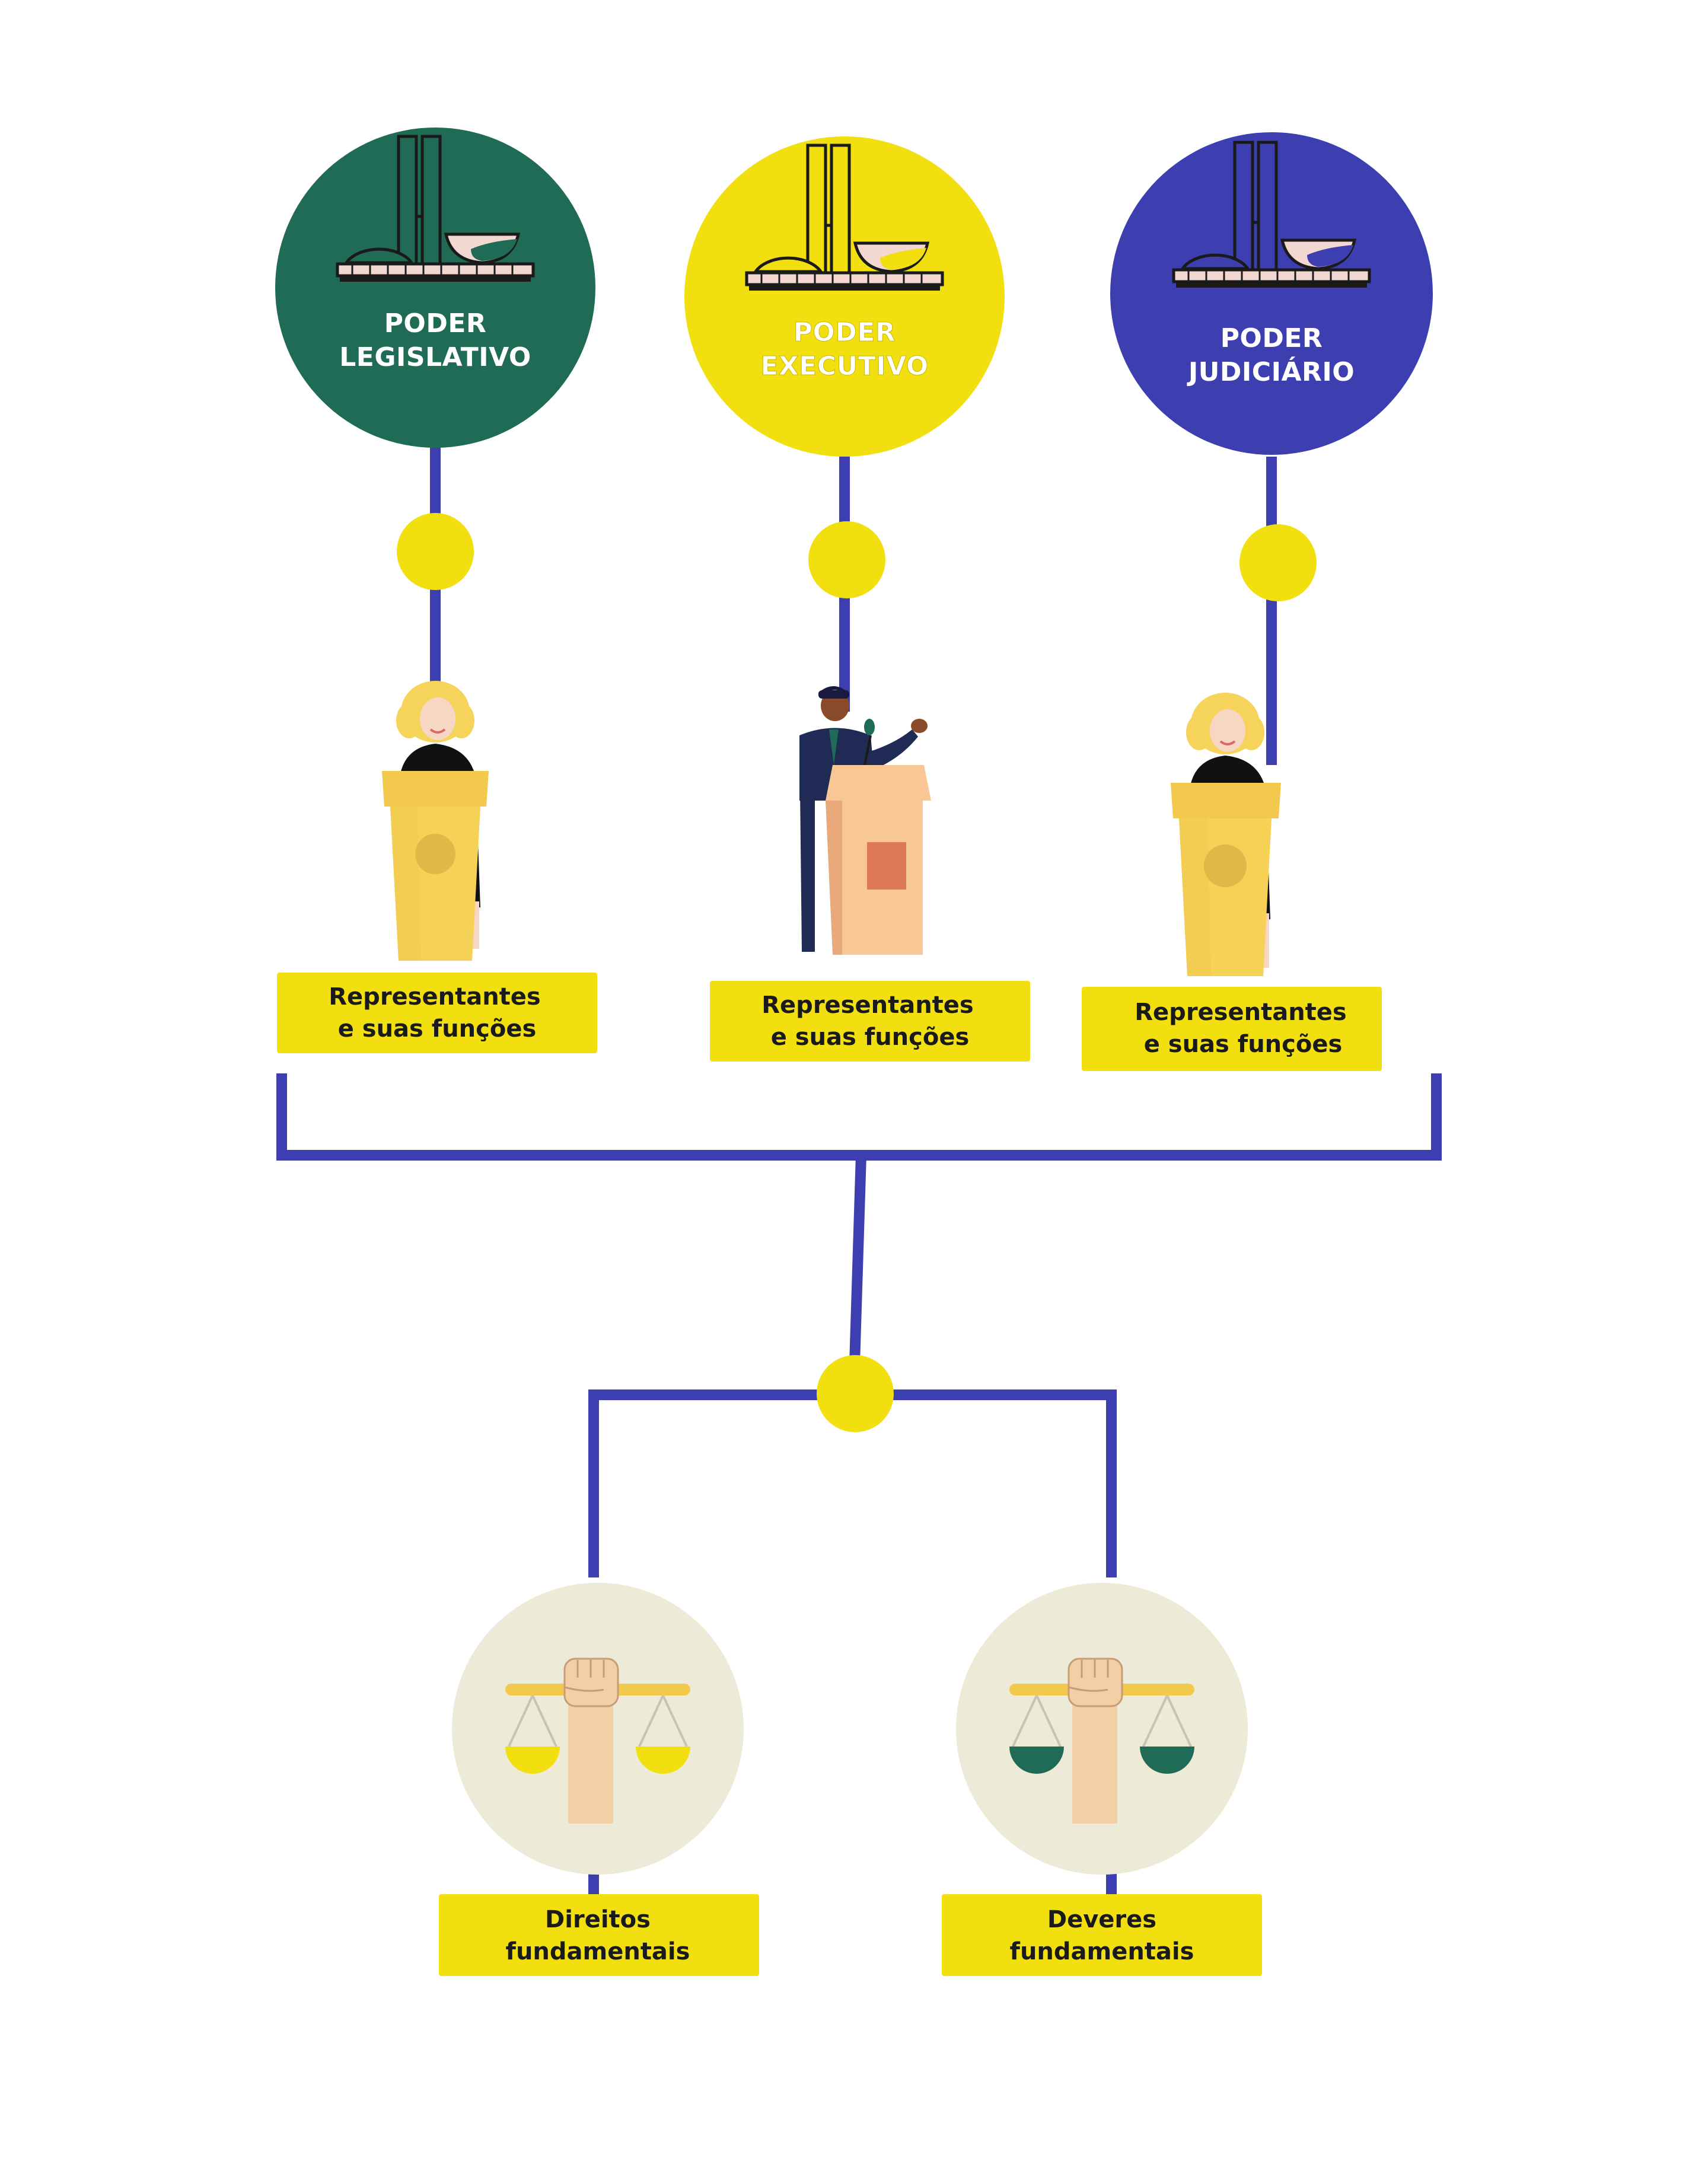 This screenshot has width=1708, height=2164. I want to click on junction-node-legislativo, so click(436, 552).